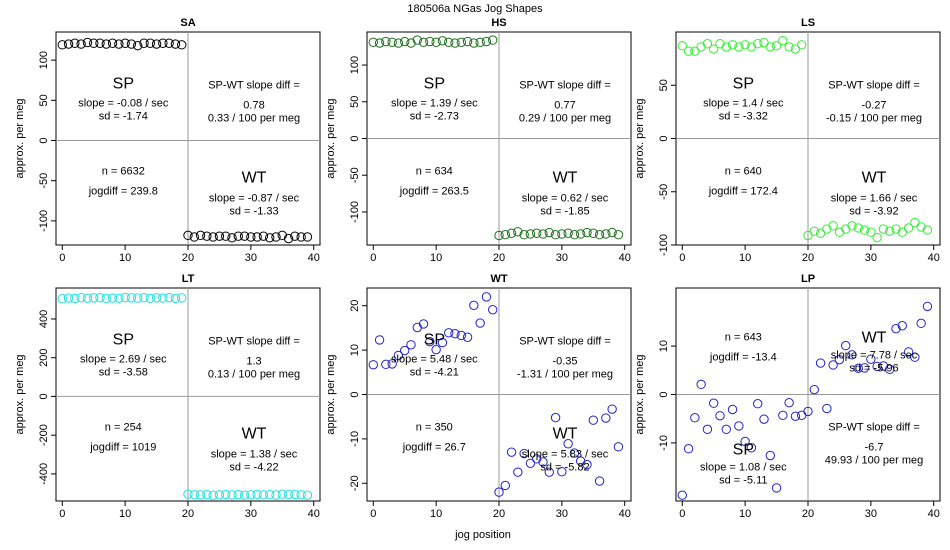 This screenshot has height=550, width=950. Describe the element at coordinates (565, 118) in the screenshot. I see `slope-diff-permeg: 0.29 / 100 per meg` at that location.